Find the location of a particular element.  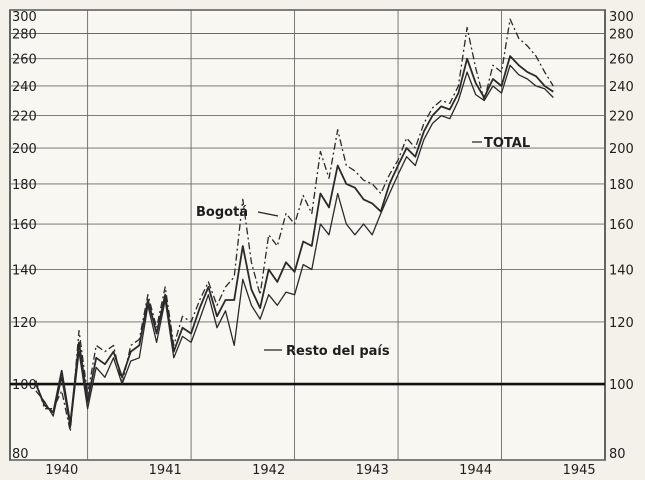

annotation-resto: Resto del país is located at coordinates (327, 351).